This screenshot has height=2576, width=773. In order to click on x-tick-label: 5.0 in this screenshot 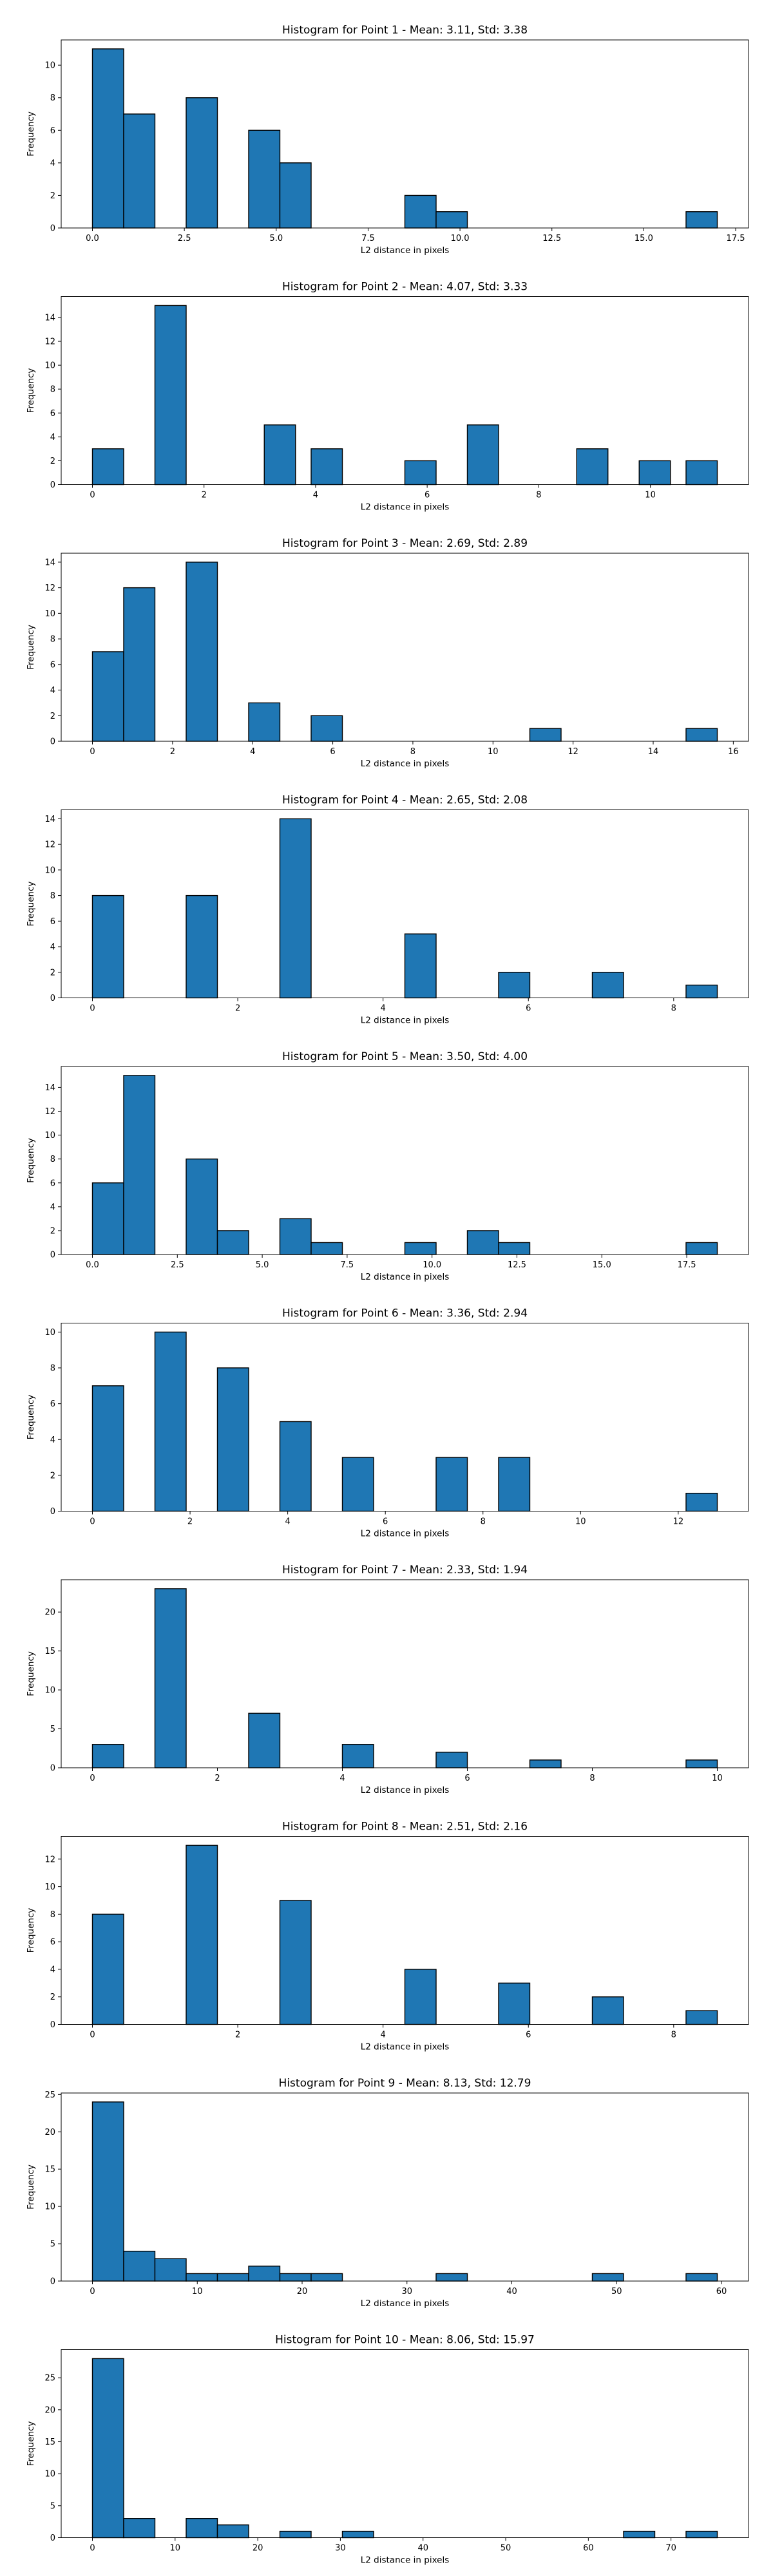, I will do `click(276, 239)`.